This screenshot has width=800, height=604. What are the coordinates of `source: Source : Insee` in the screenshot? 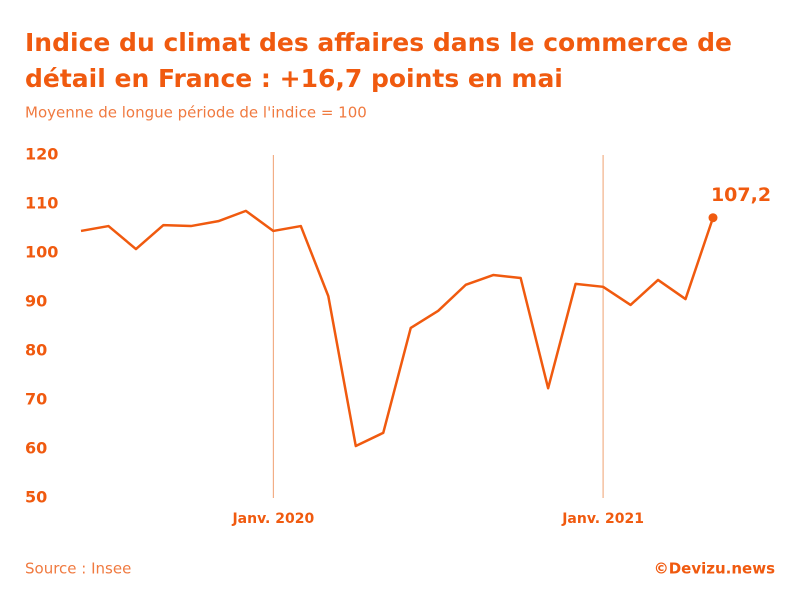 It's located at (78, 569).